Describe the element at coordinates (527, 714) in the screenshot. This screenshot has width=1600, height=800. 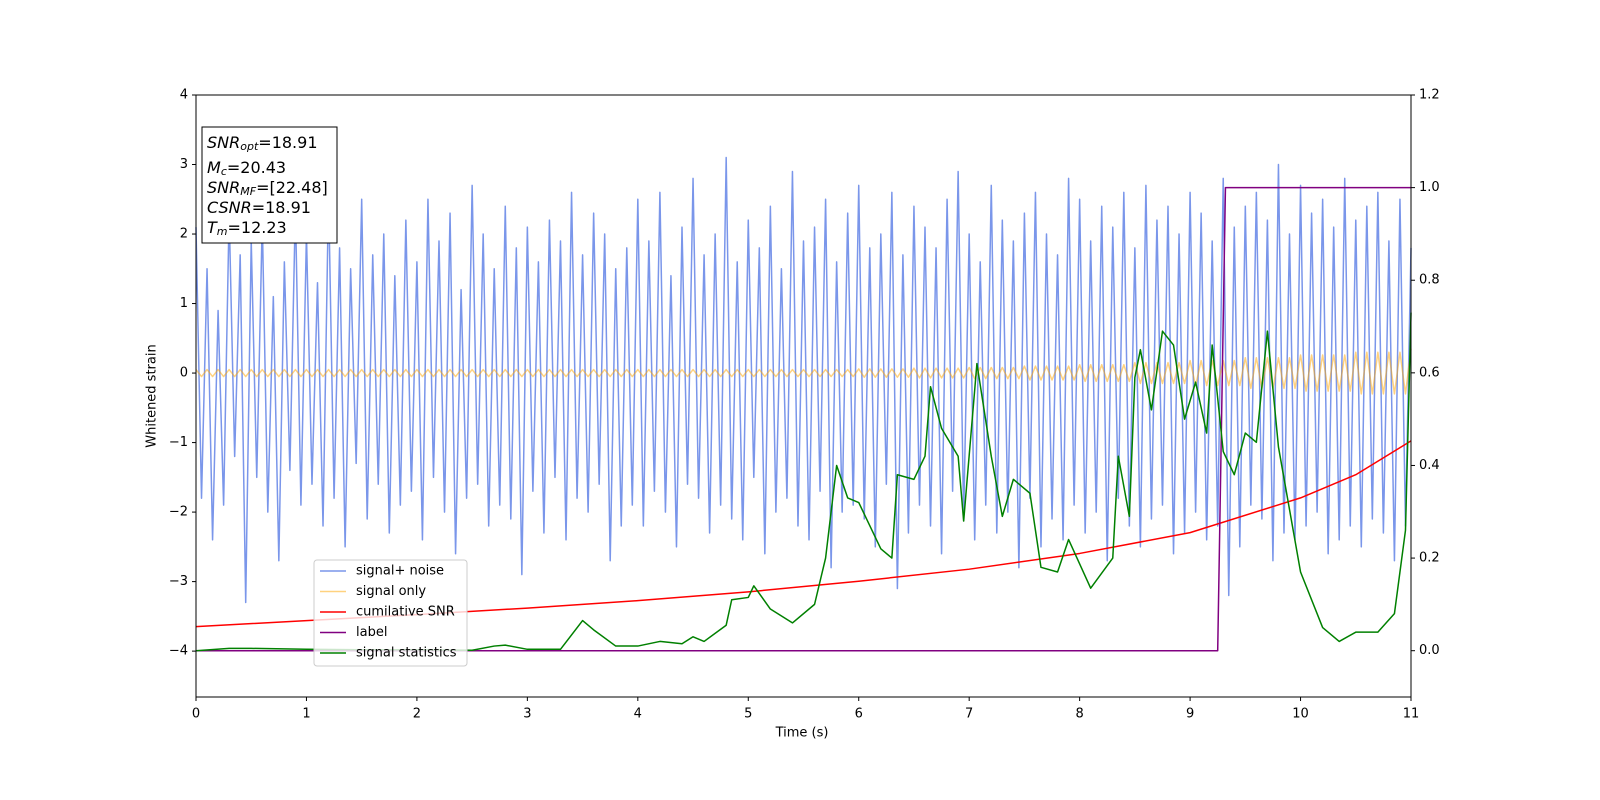
I see `x-tick-label: 3` at that location.